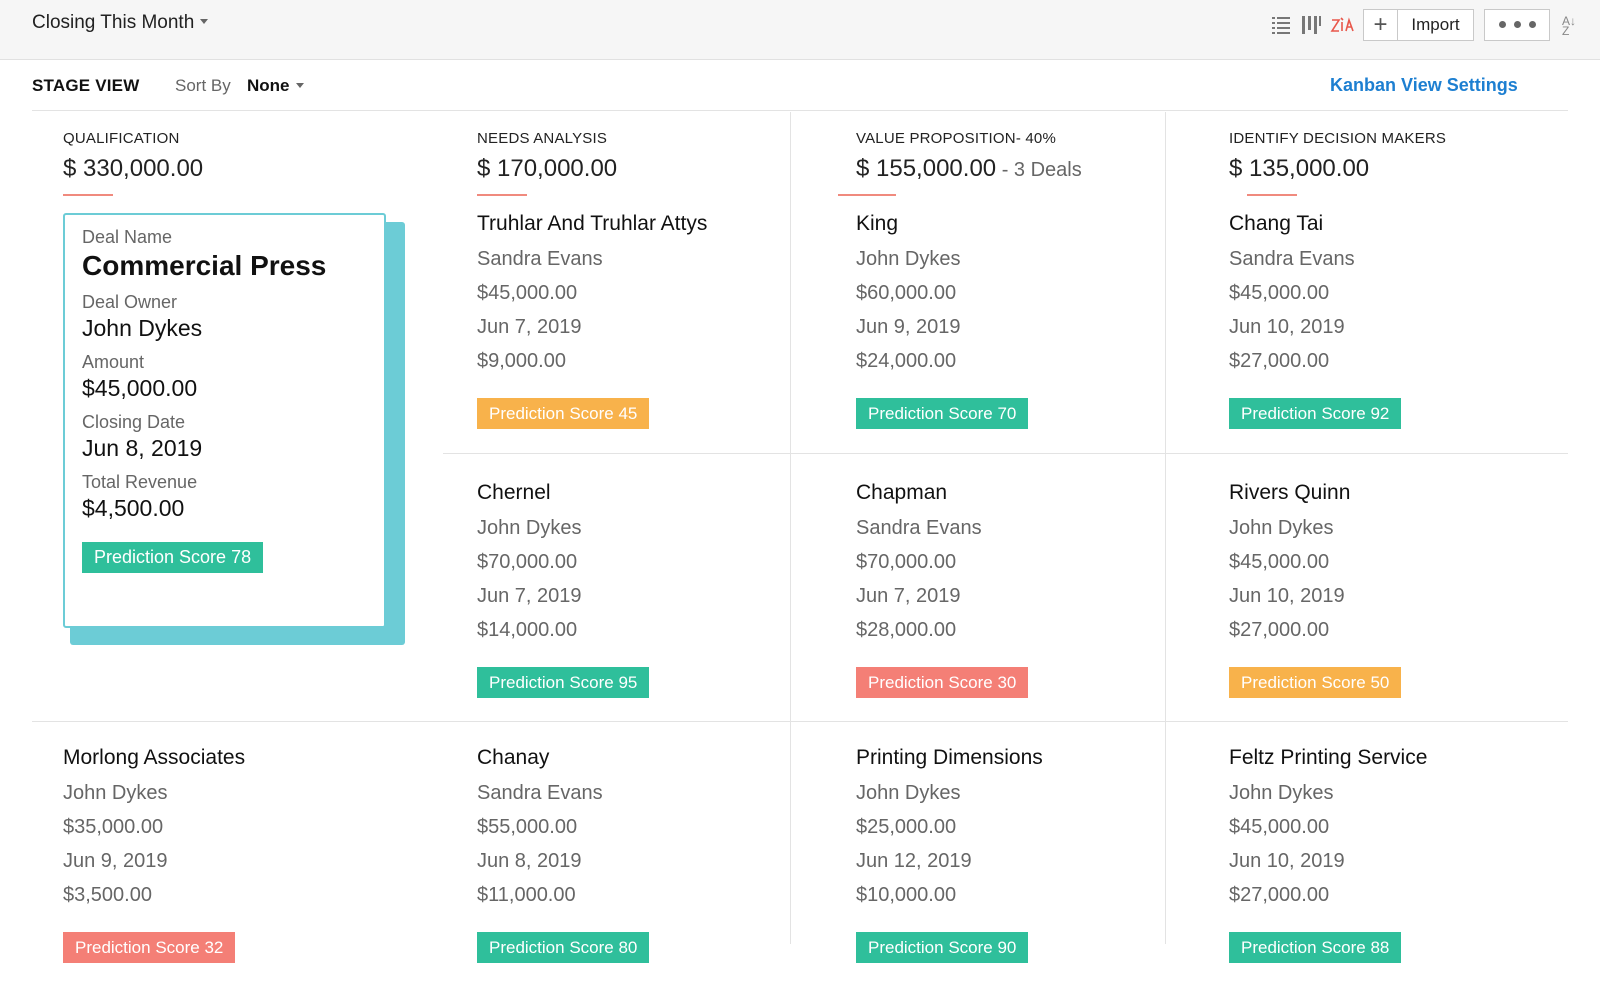  What do you see at coordinates (134, 422) in the screenshot?
I see `closing-date-label: Closing Date` at bounding box center [134, 422].